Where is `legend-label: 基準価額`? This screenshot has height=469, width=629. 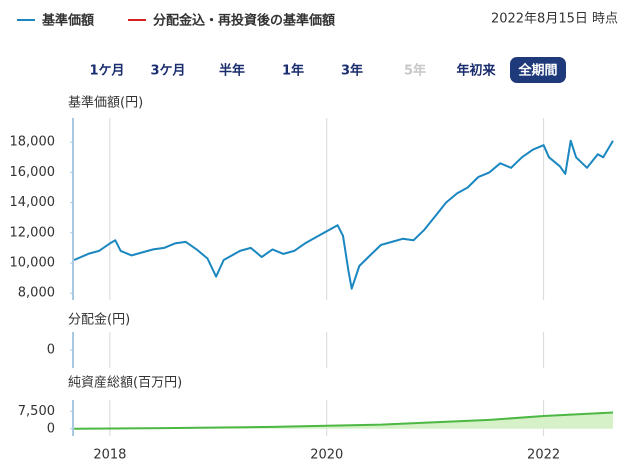
legend-label: 基準価額 is located at coordinates (67, 21).